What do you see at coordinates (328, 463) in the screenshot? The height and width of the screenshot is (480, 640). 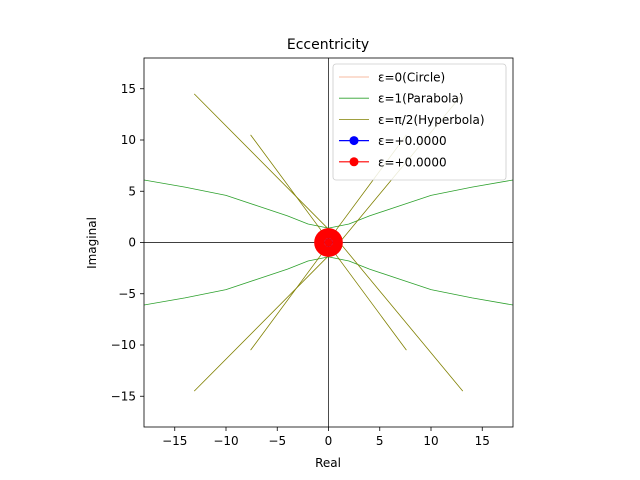 I see `x-axis-label: Real` at bounding box center [328, 463].